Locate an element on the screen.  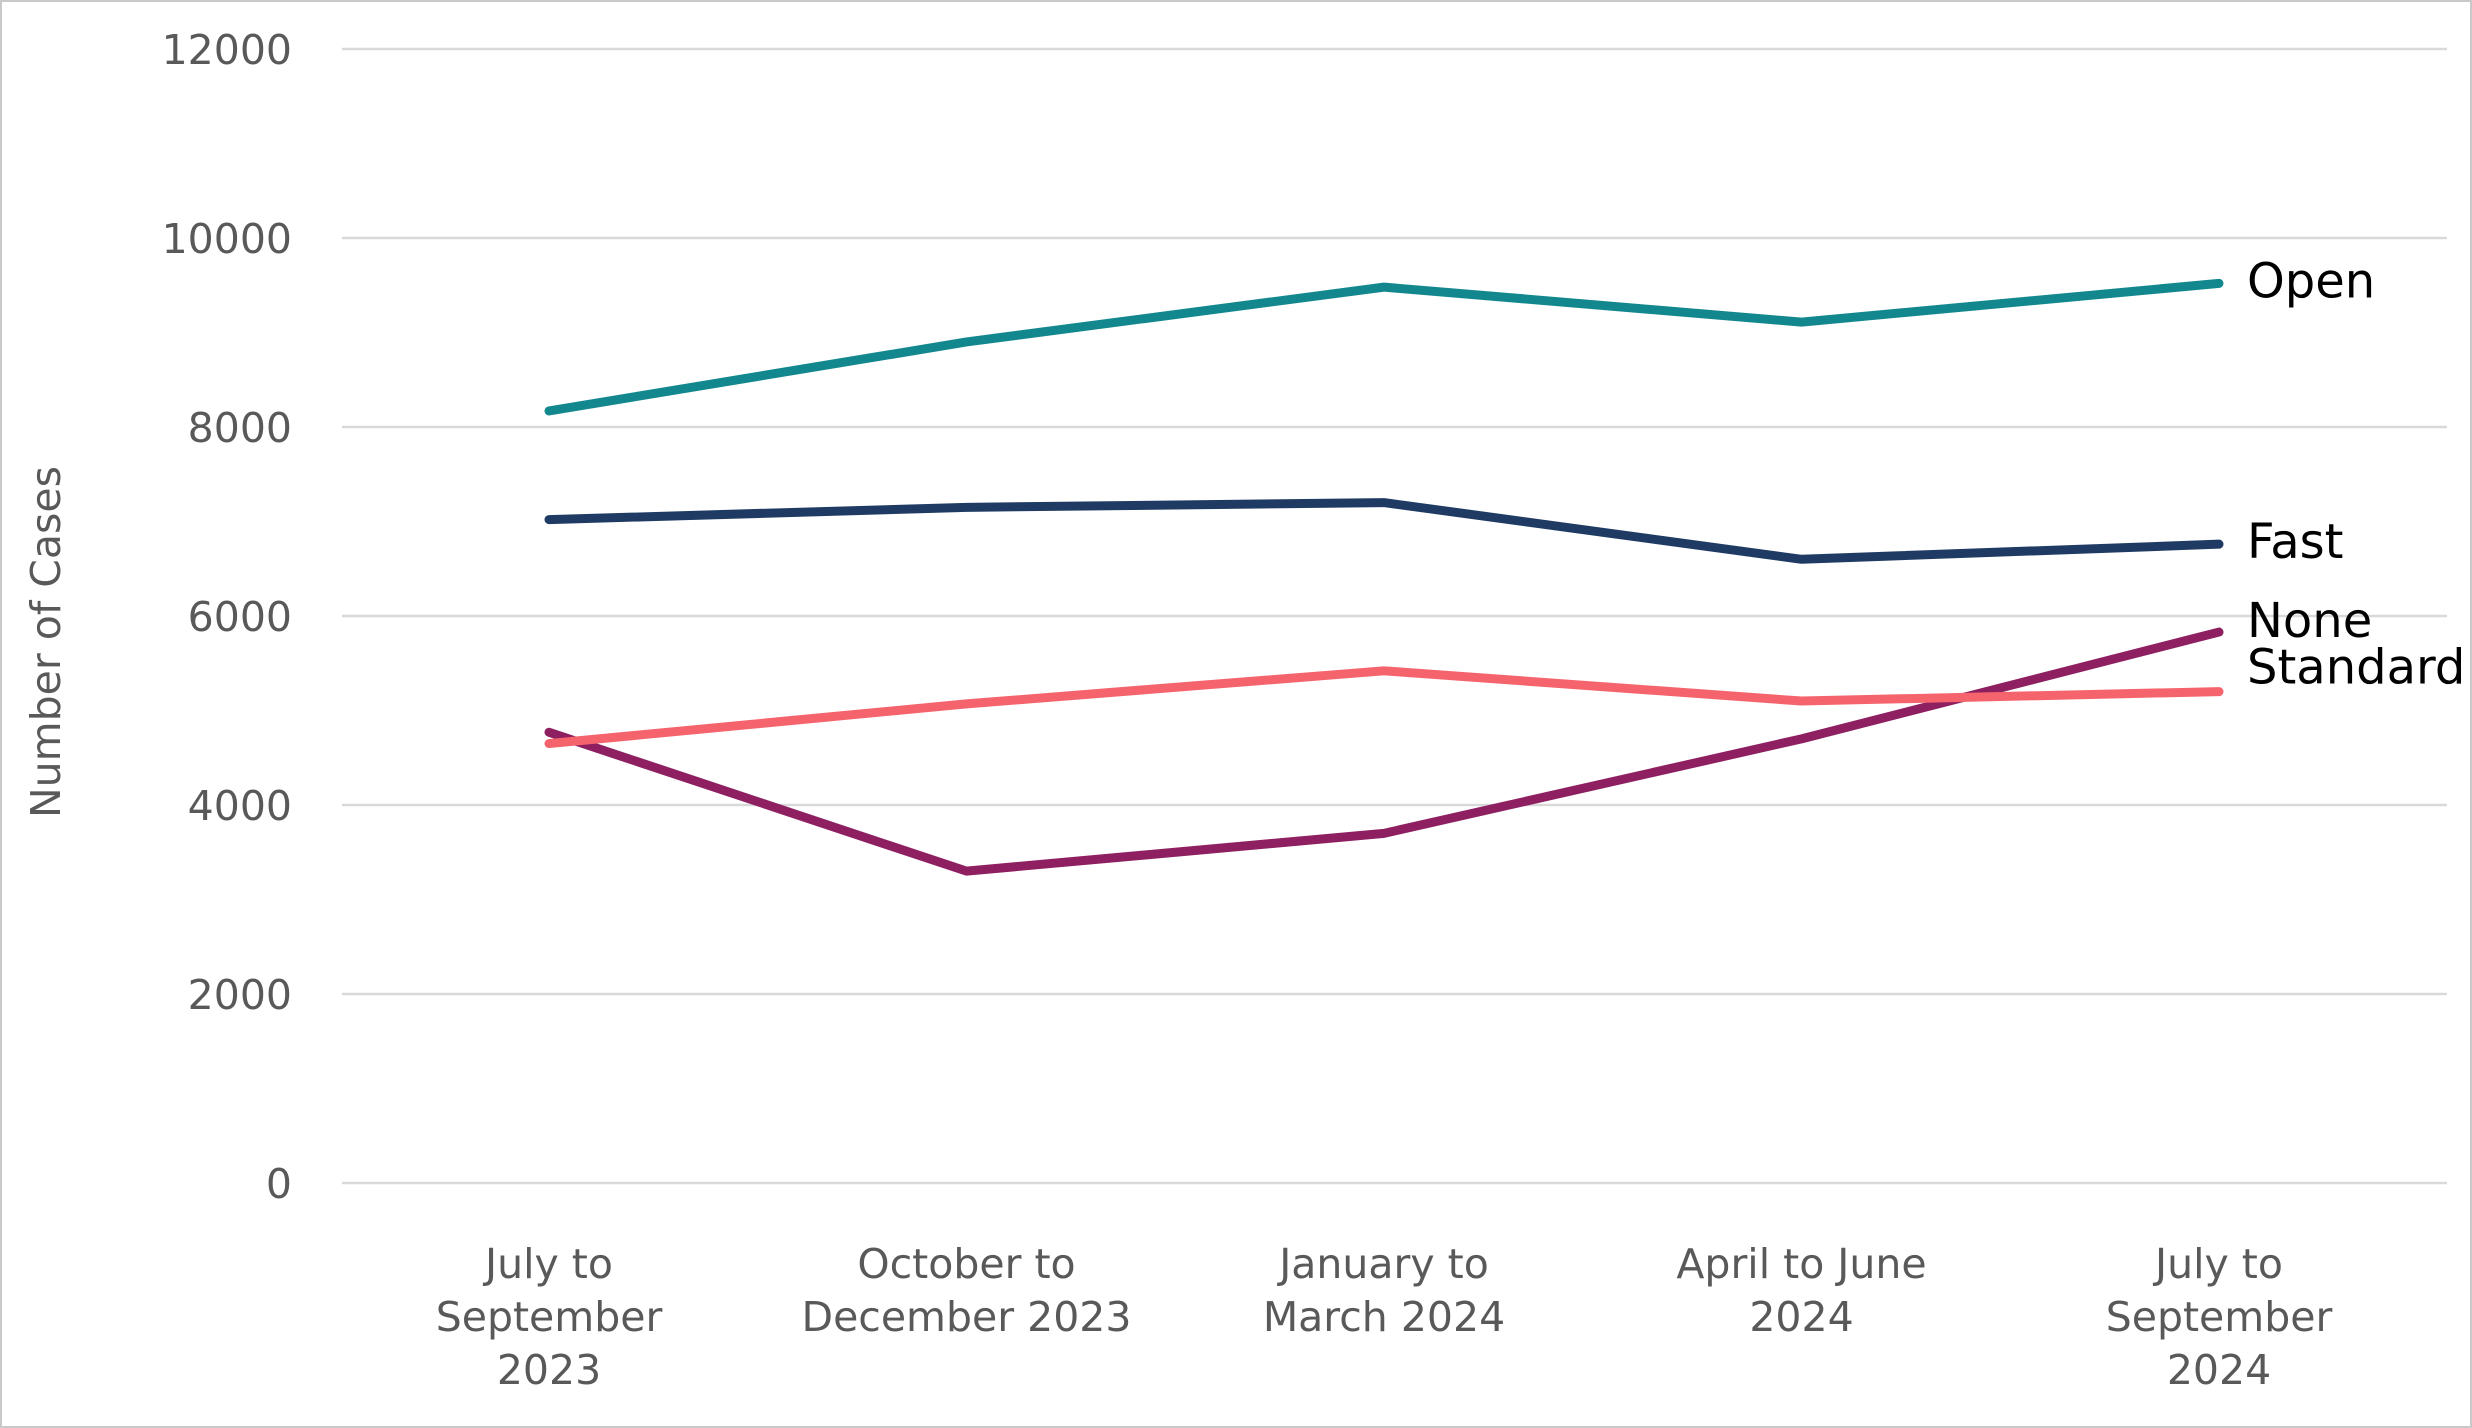
series-line-none is located at coordinates (1384, 751).